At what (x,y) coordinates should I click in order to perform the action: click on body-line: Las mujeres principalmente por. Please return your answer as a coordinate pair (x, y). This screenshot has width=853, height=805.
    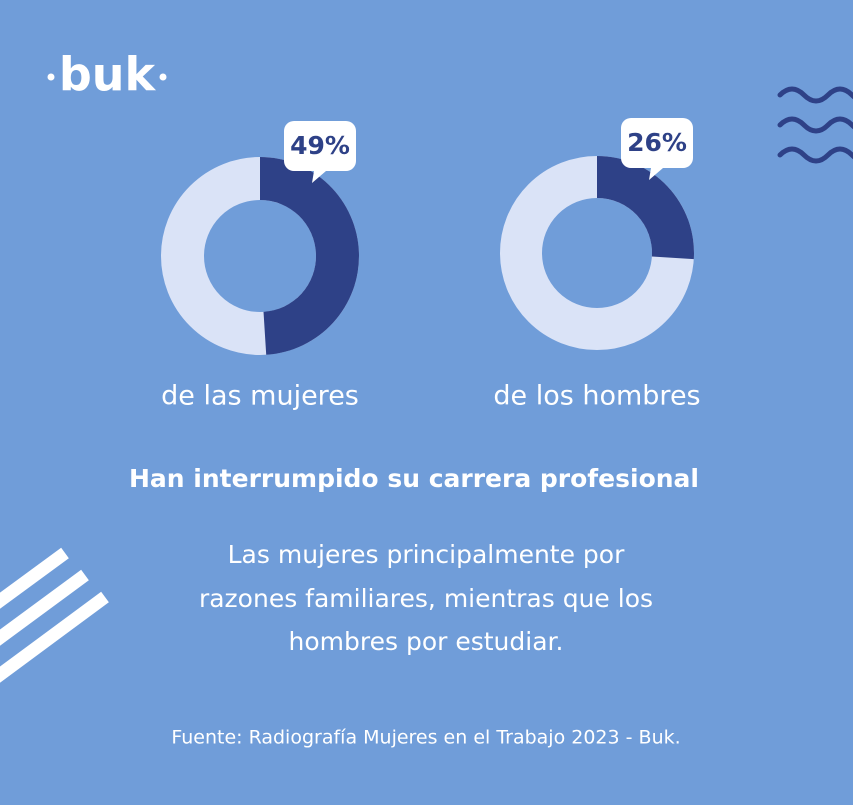
    Looking at the image, I should click on (426, 554).